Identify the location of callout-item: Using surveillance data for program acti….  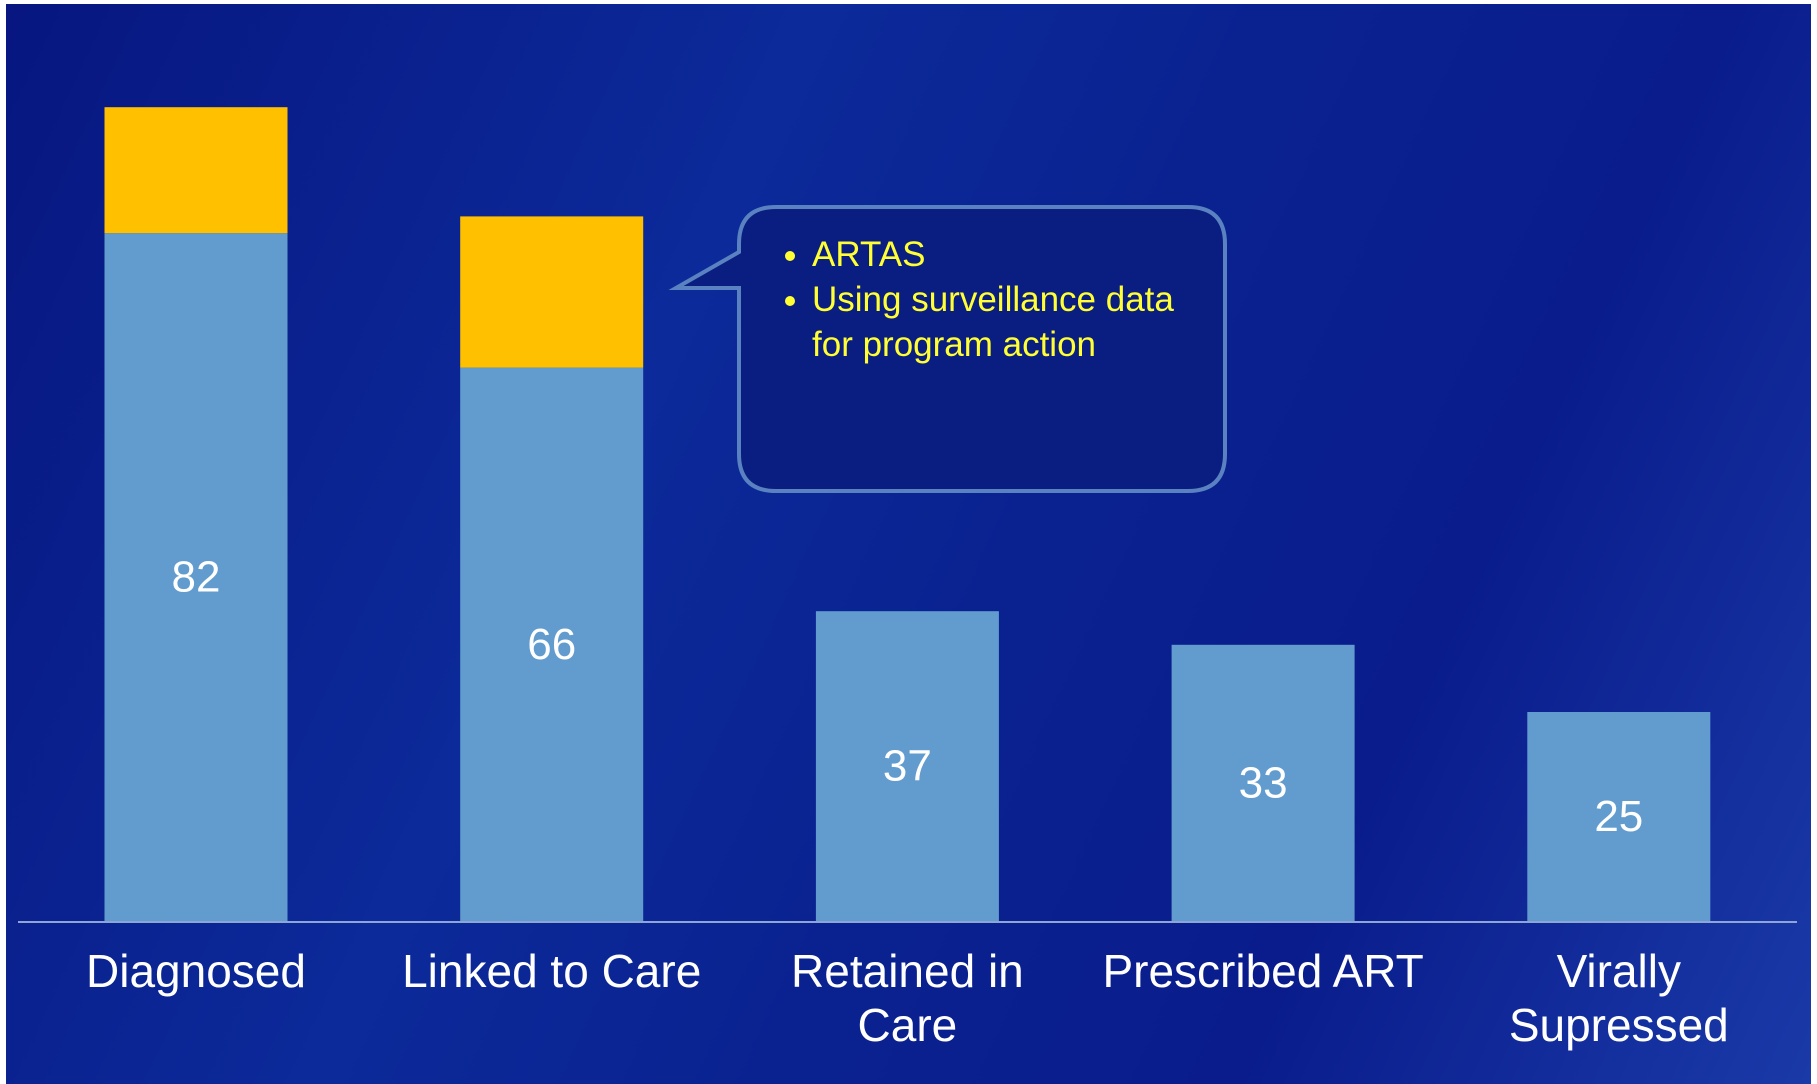
(994, 322).